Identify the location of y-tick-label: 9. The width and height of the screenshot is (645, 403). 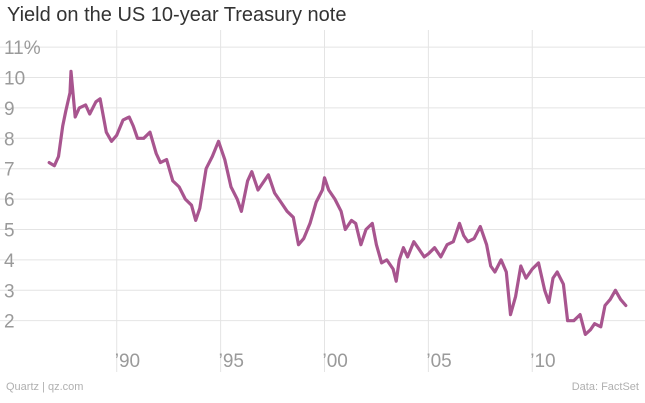
(9, 109).